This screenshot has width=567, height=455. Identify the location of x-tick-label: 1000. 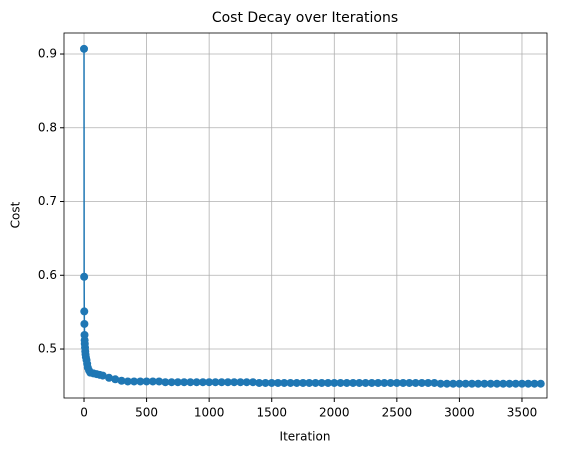
(209, 413).